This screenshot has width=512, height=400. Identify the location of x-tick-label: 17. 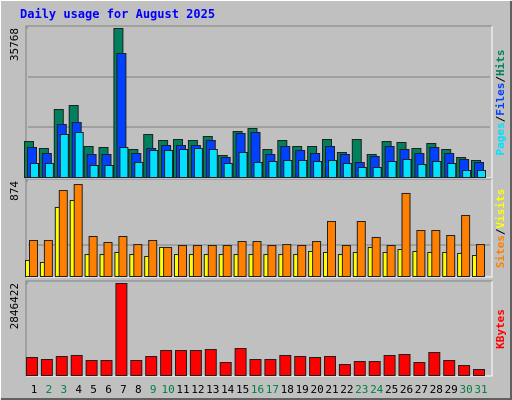
(272, 389).